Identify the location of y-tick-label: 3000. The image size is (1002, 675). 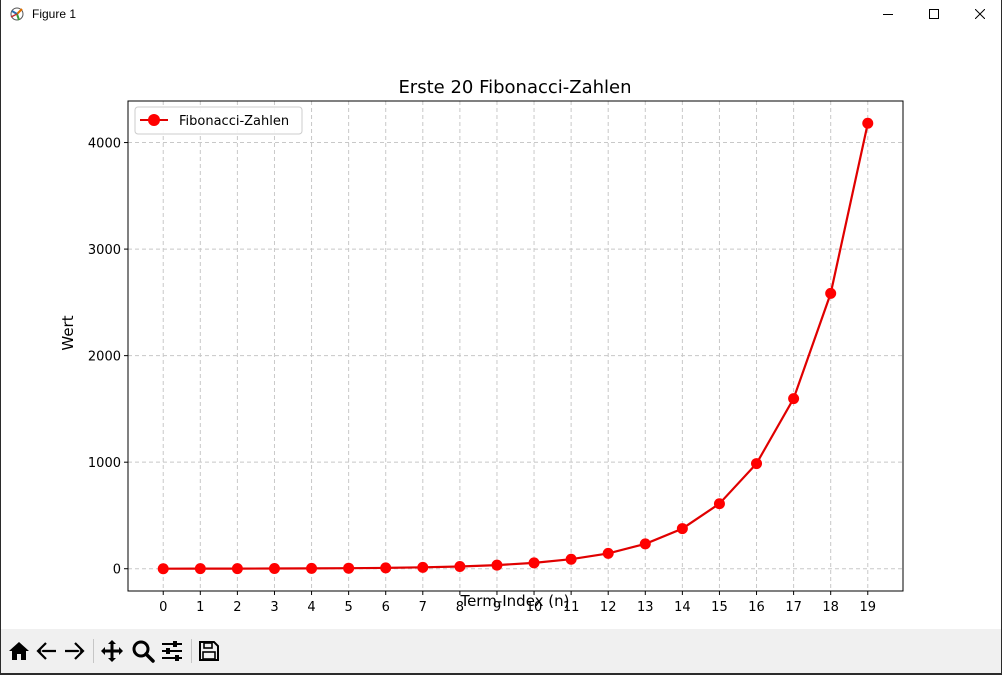
(104, 250).